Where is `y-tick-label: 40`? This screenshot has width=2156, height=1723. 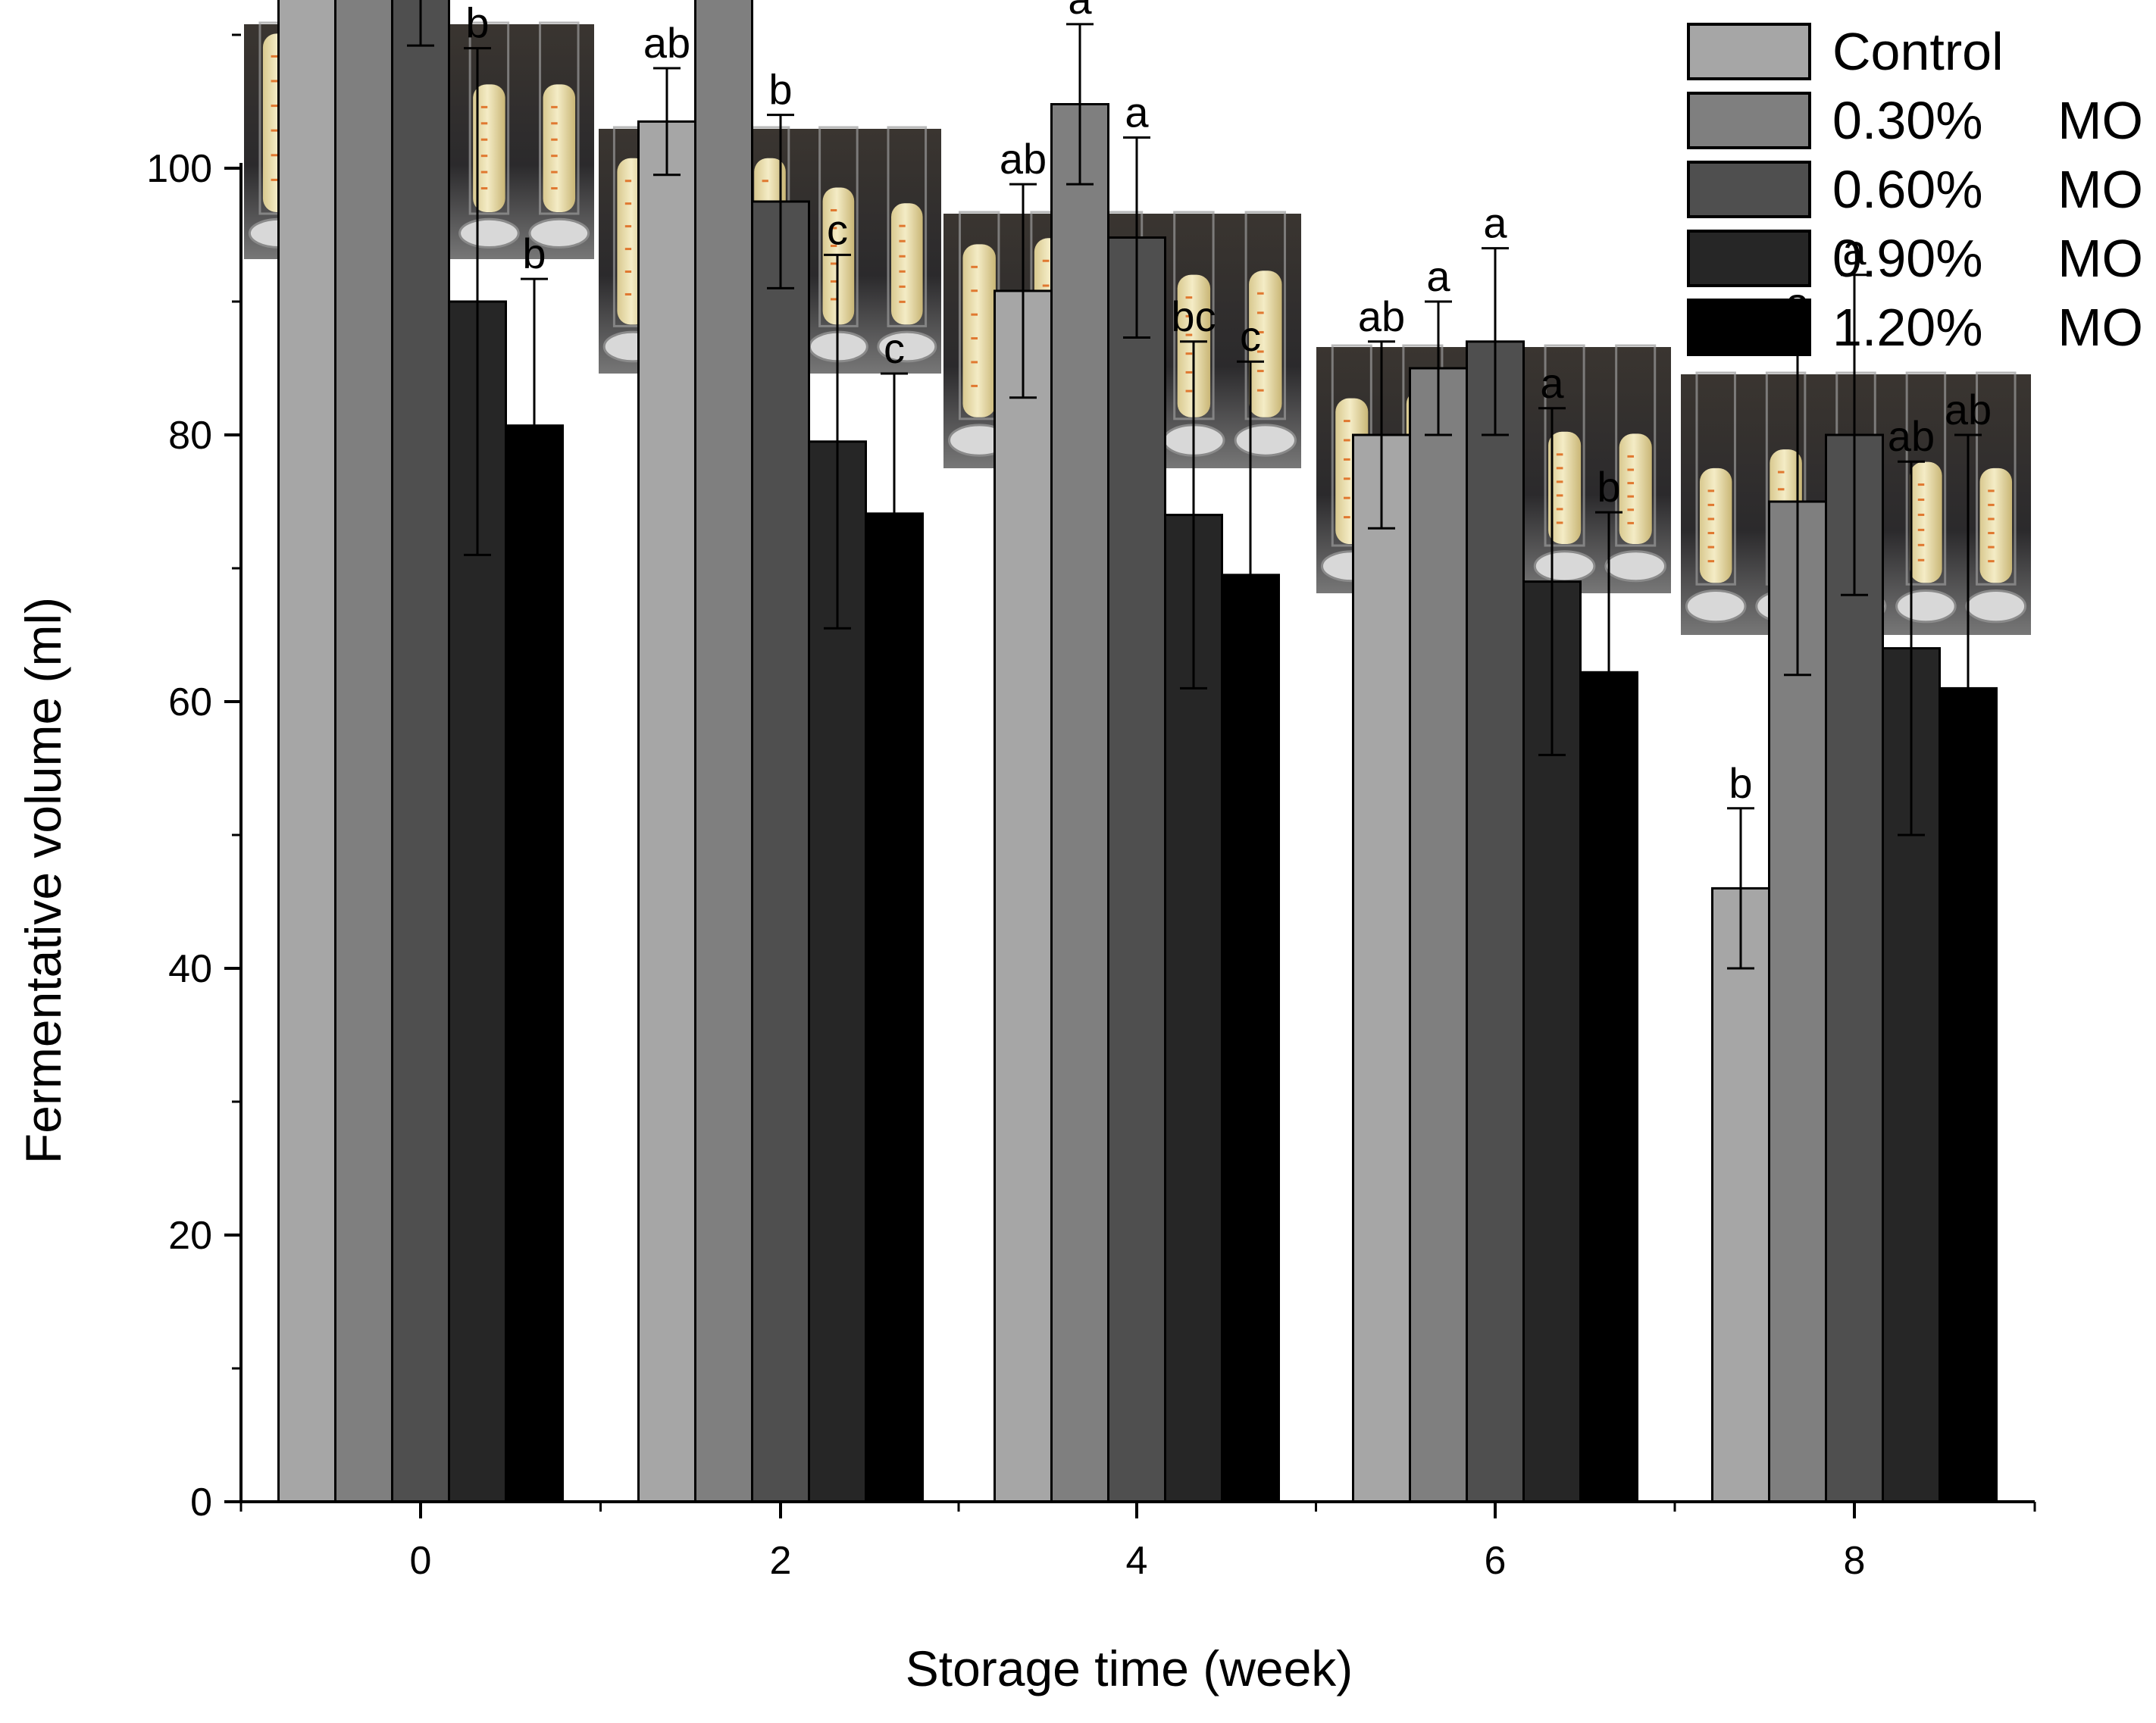 y-tick-label: 40 is located at coordinates (190, 969).